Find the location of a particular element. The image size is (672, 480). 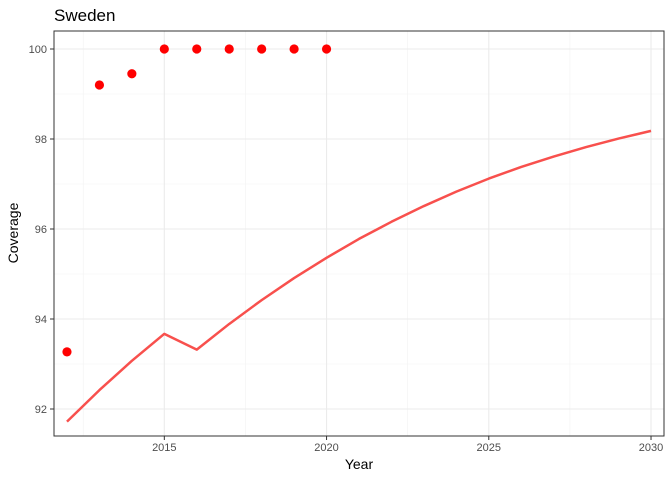

y-tick-label: 96 is located at coordinates (41, 230).